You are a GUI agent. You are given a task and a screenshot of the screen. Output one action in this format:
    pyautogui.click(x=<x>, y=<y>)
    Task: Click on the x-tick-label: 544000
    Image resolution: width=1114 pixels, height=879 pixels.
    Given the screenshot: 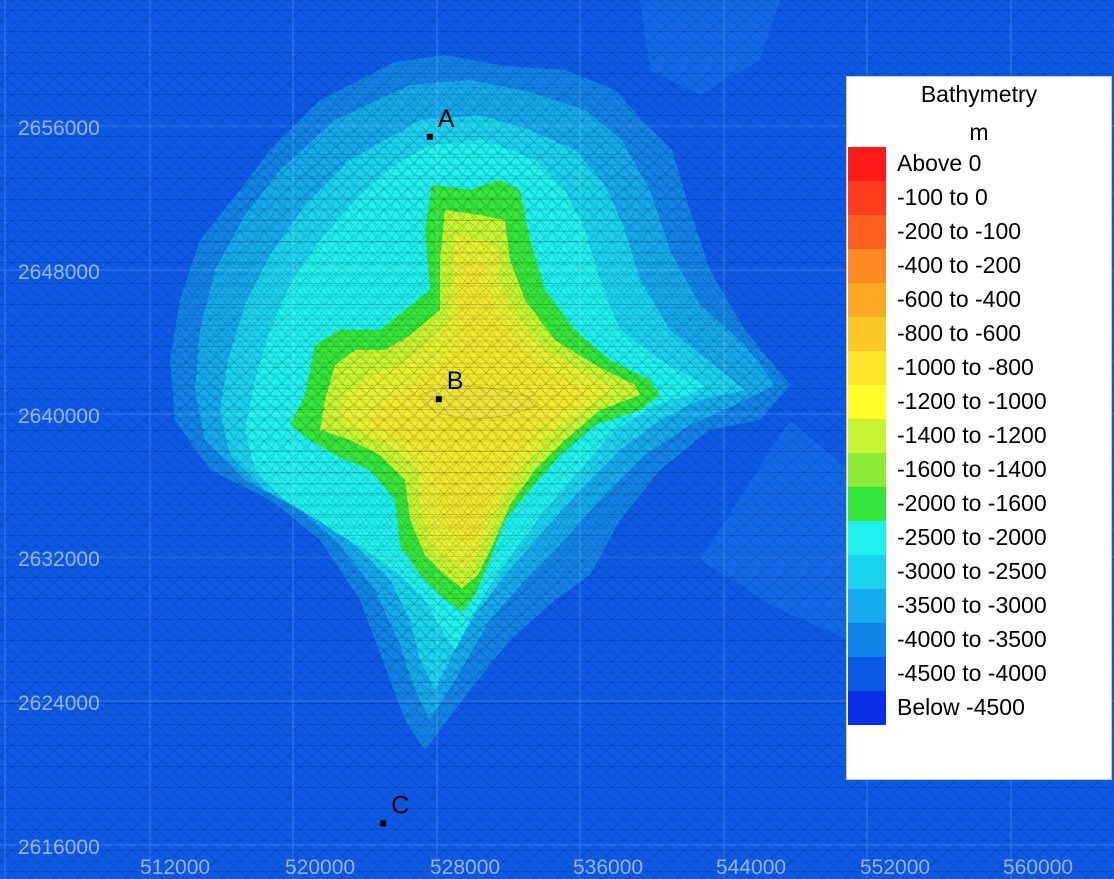 What is the action you would take?
    pyautogui.click(x=751, y=867)
    